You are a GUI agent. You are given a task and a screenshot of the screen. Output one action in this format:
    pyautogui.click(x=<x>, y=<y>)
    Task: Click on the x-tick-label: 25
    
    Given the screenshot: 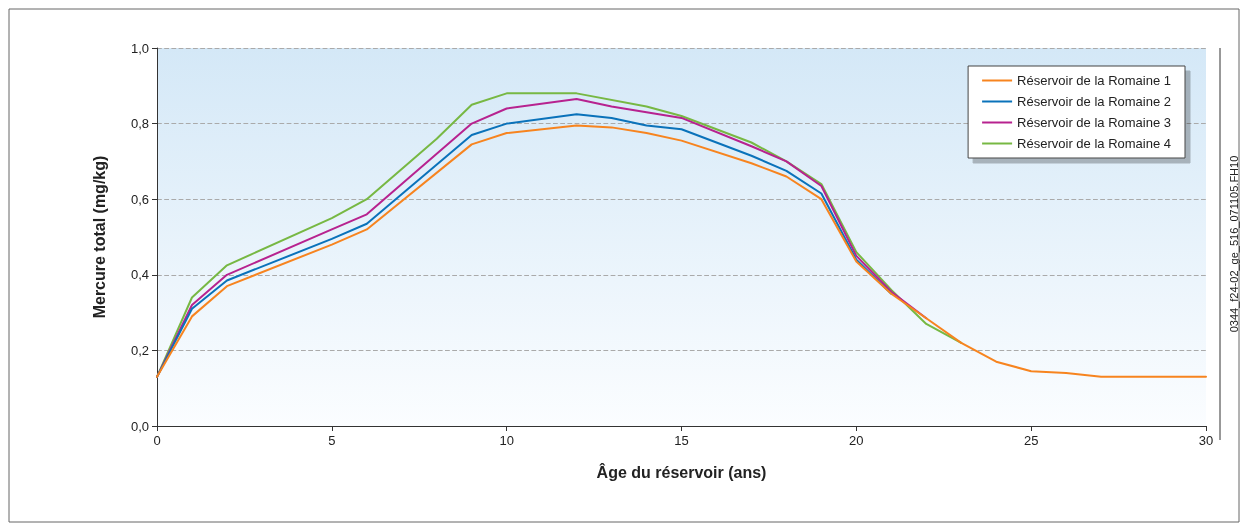 What is the action you would take?
    pyautogui.click(x=1031, y=440)
    